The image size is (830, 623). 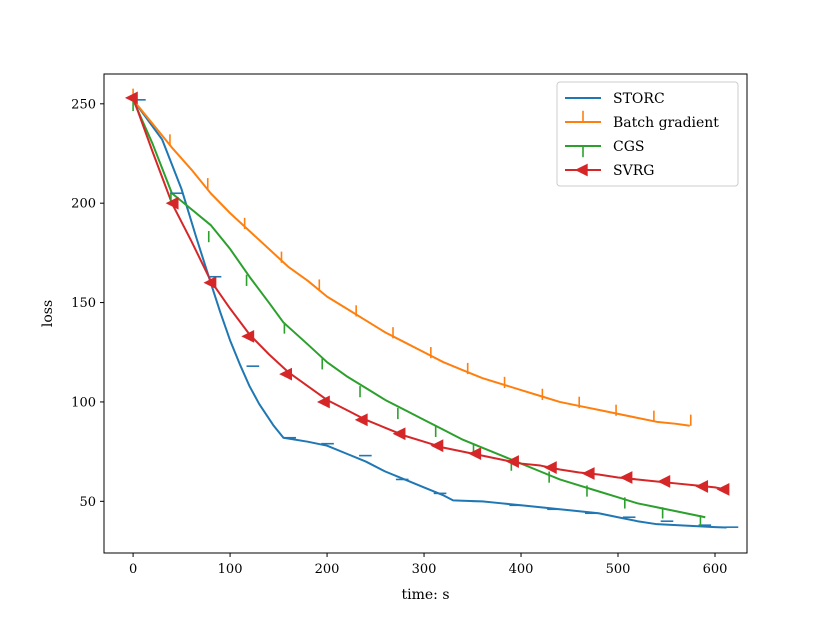 I want to click on x-tick-label: 200, so click(x=327, y=569).